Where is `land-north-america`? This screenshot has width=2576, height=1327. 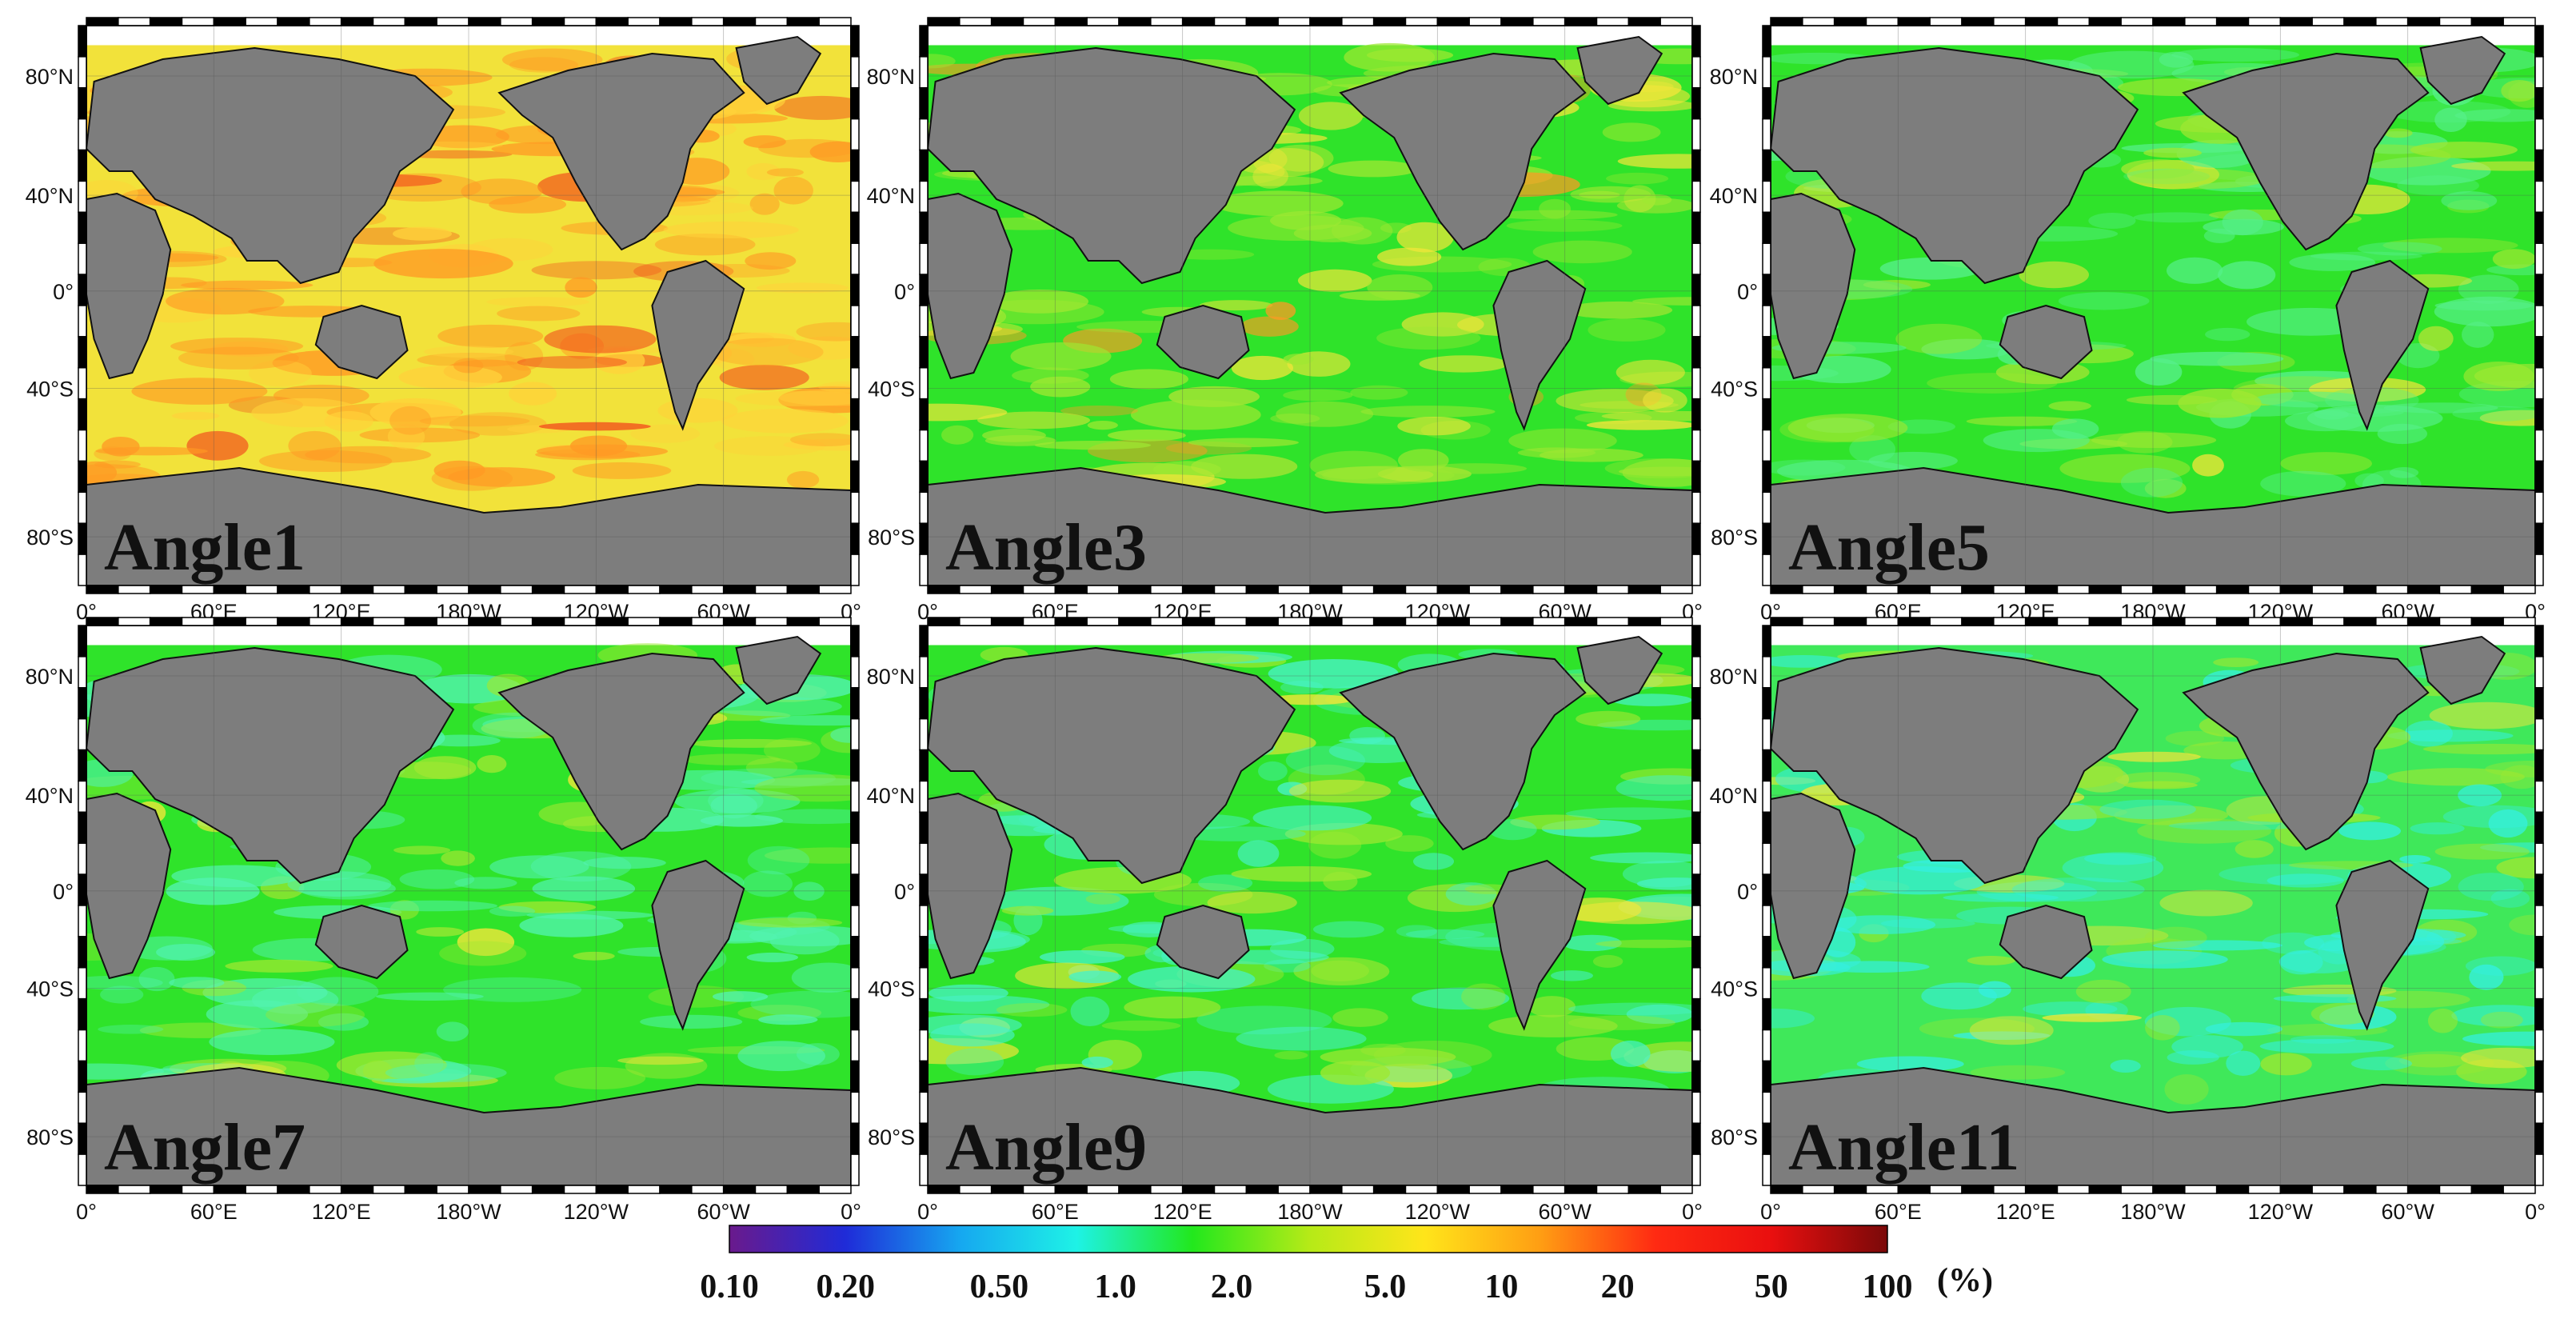
land-north-america is located at coordinates (621, 751).